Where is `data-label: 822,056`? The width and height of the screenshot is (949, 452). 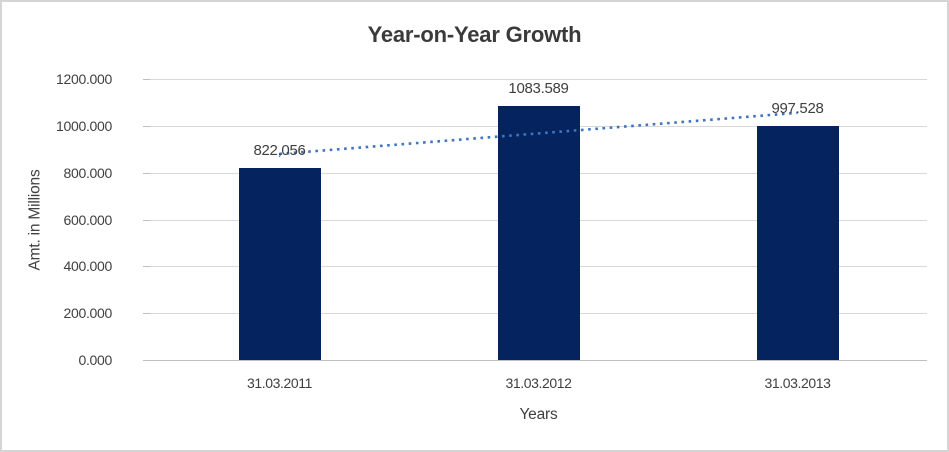 data-label: 822,056 is located at coordinates (279, 150).